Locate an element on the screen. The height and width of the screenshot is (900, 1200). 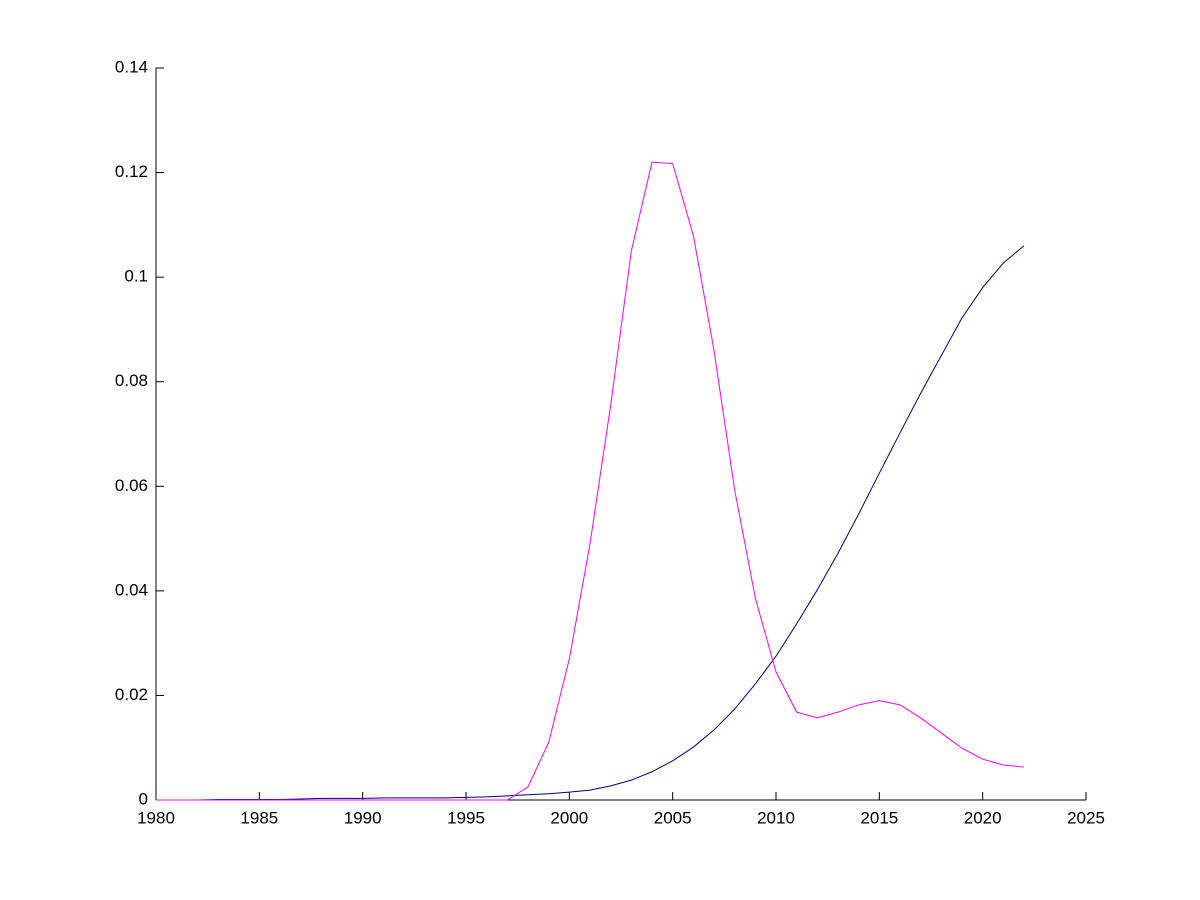
x-tick-label: 2010 is located at coordinates (776, 817).